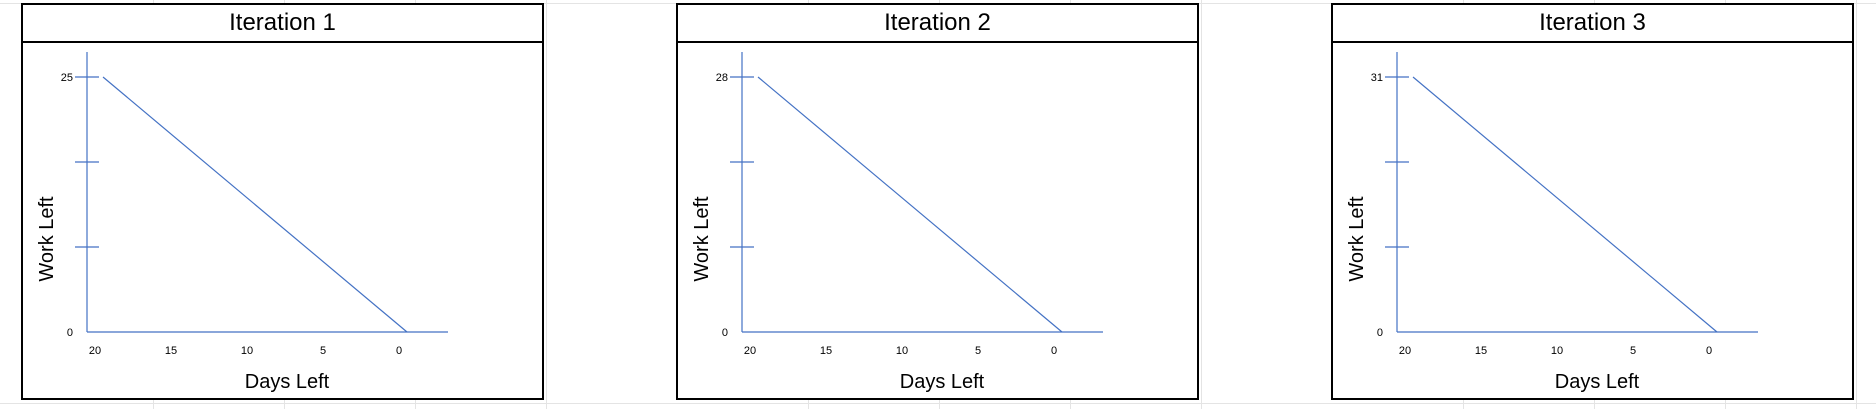  I want to click on chart-title: Iteration 1, so click(282, 24).